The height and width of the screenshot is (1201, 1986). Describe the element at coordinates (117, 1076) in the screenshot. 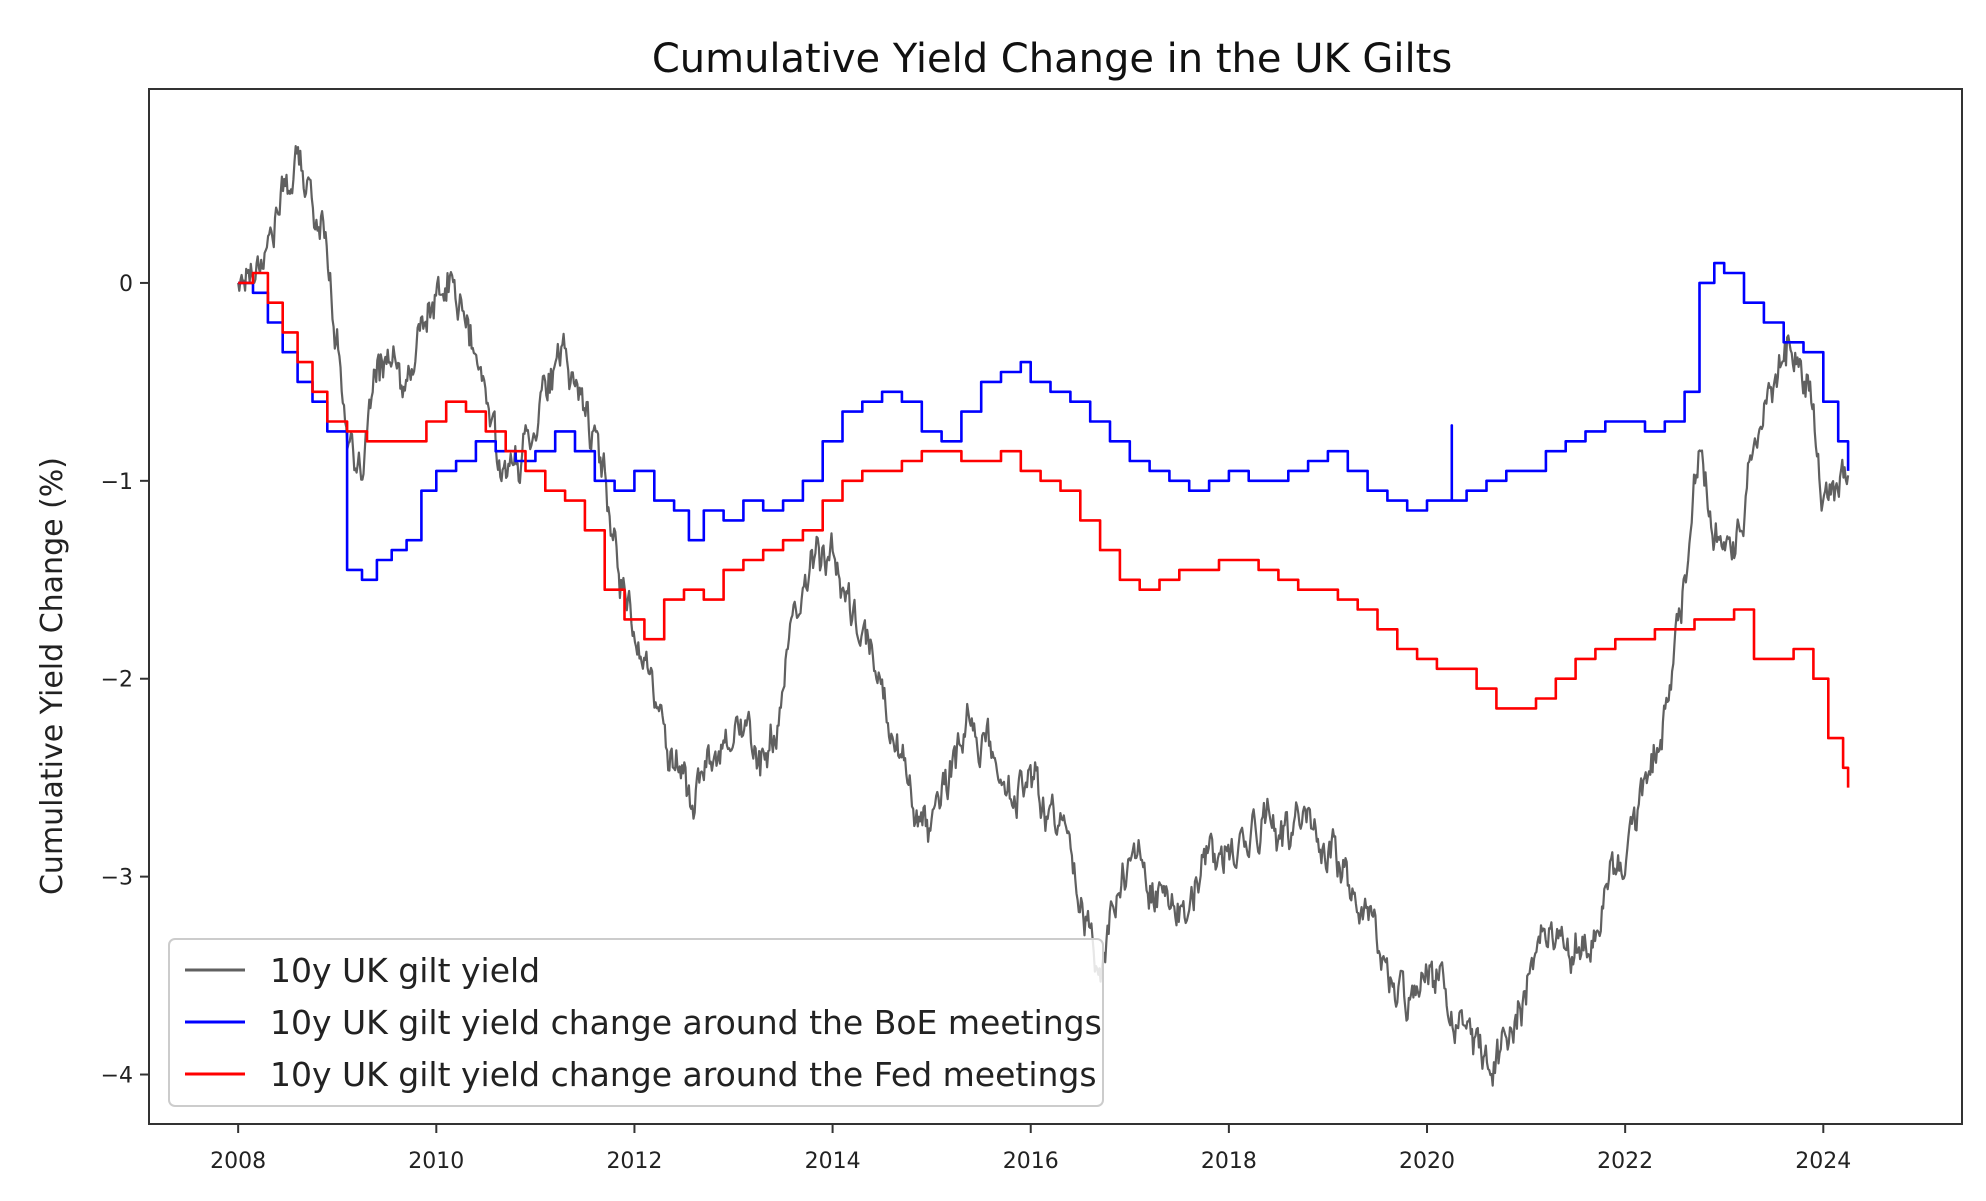

I see `y-tick-label: −4` at that location.